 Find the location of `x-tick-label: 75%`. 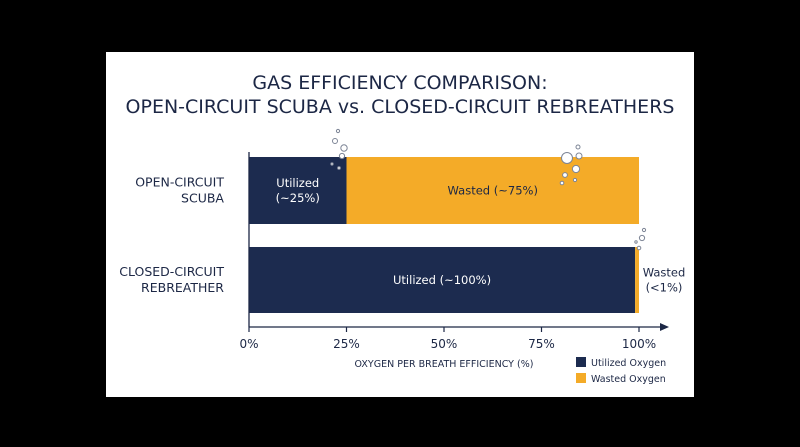

x-tick-label: 75% is located at coordinates (541, 344).